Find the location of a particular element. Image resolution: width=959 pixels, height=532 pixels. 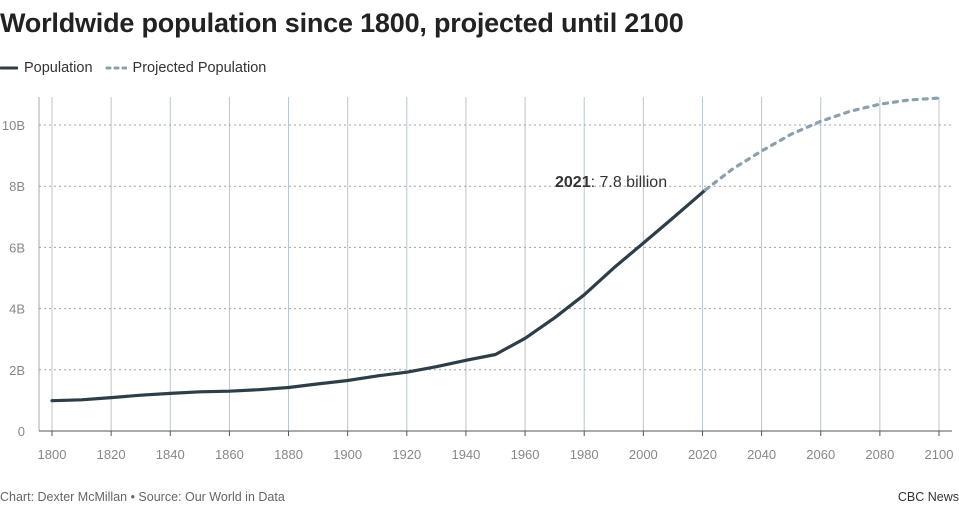

x-tick-label: 1820 is located at coordinates (111, 454).